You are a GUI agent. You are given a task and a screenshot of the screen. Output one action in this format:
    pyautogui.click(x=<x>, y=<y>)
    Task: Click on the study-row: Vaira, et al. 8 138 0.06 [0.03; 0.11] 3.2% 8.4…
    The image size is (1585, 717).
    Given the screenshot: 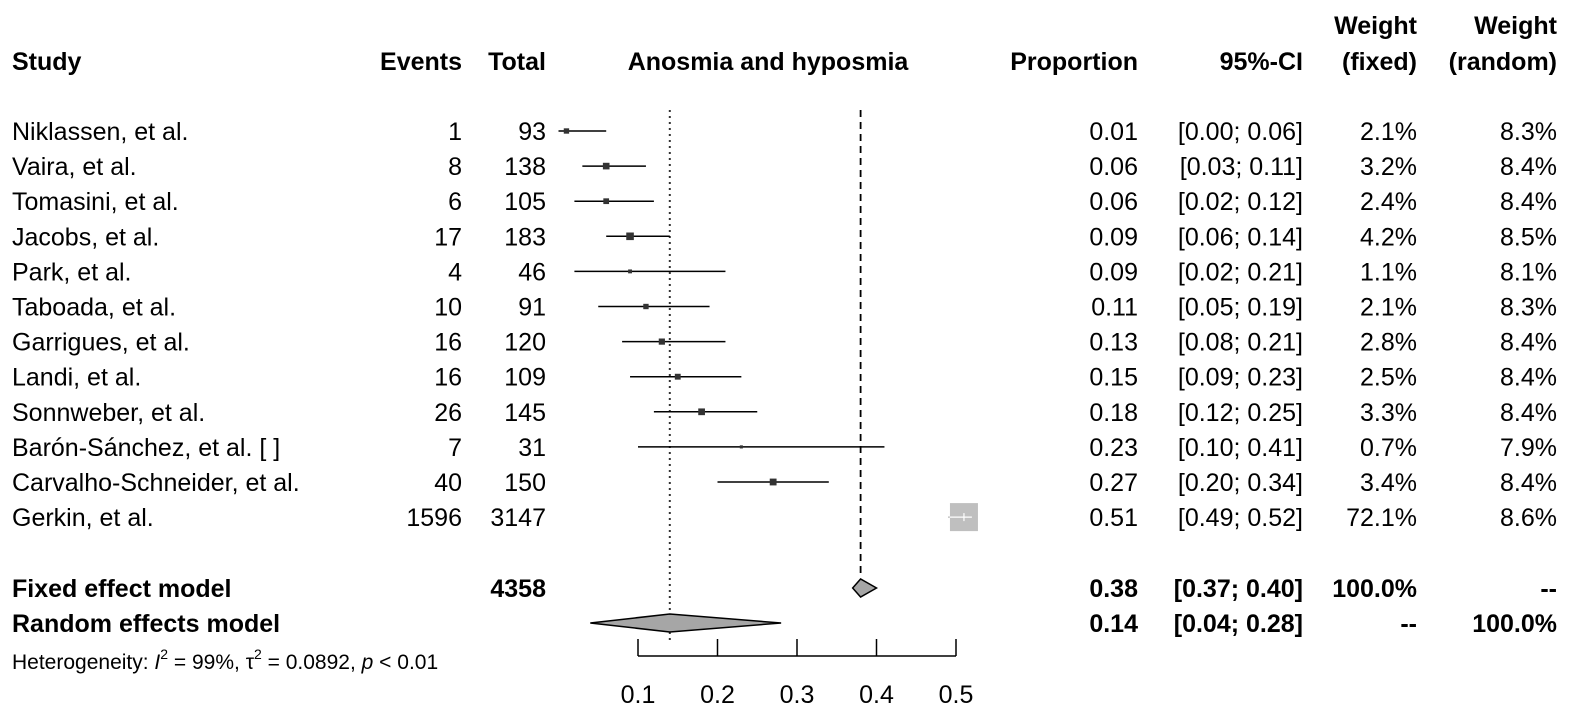 What is the action you would take?
    pyautogui.click(x=784, y=167)
    